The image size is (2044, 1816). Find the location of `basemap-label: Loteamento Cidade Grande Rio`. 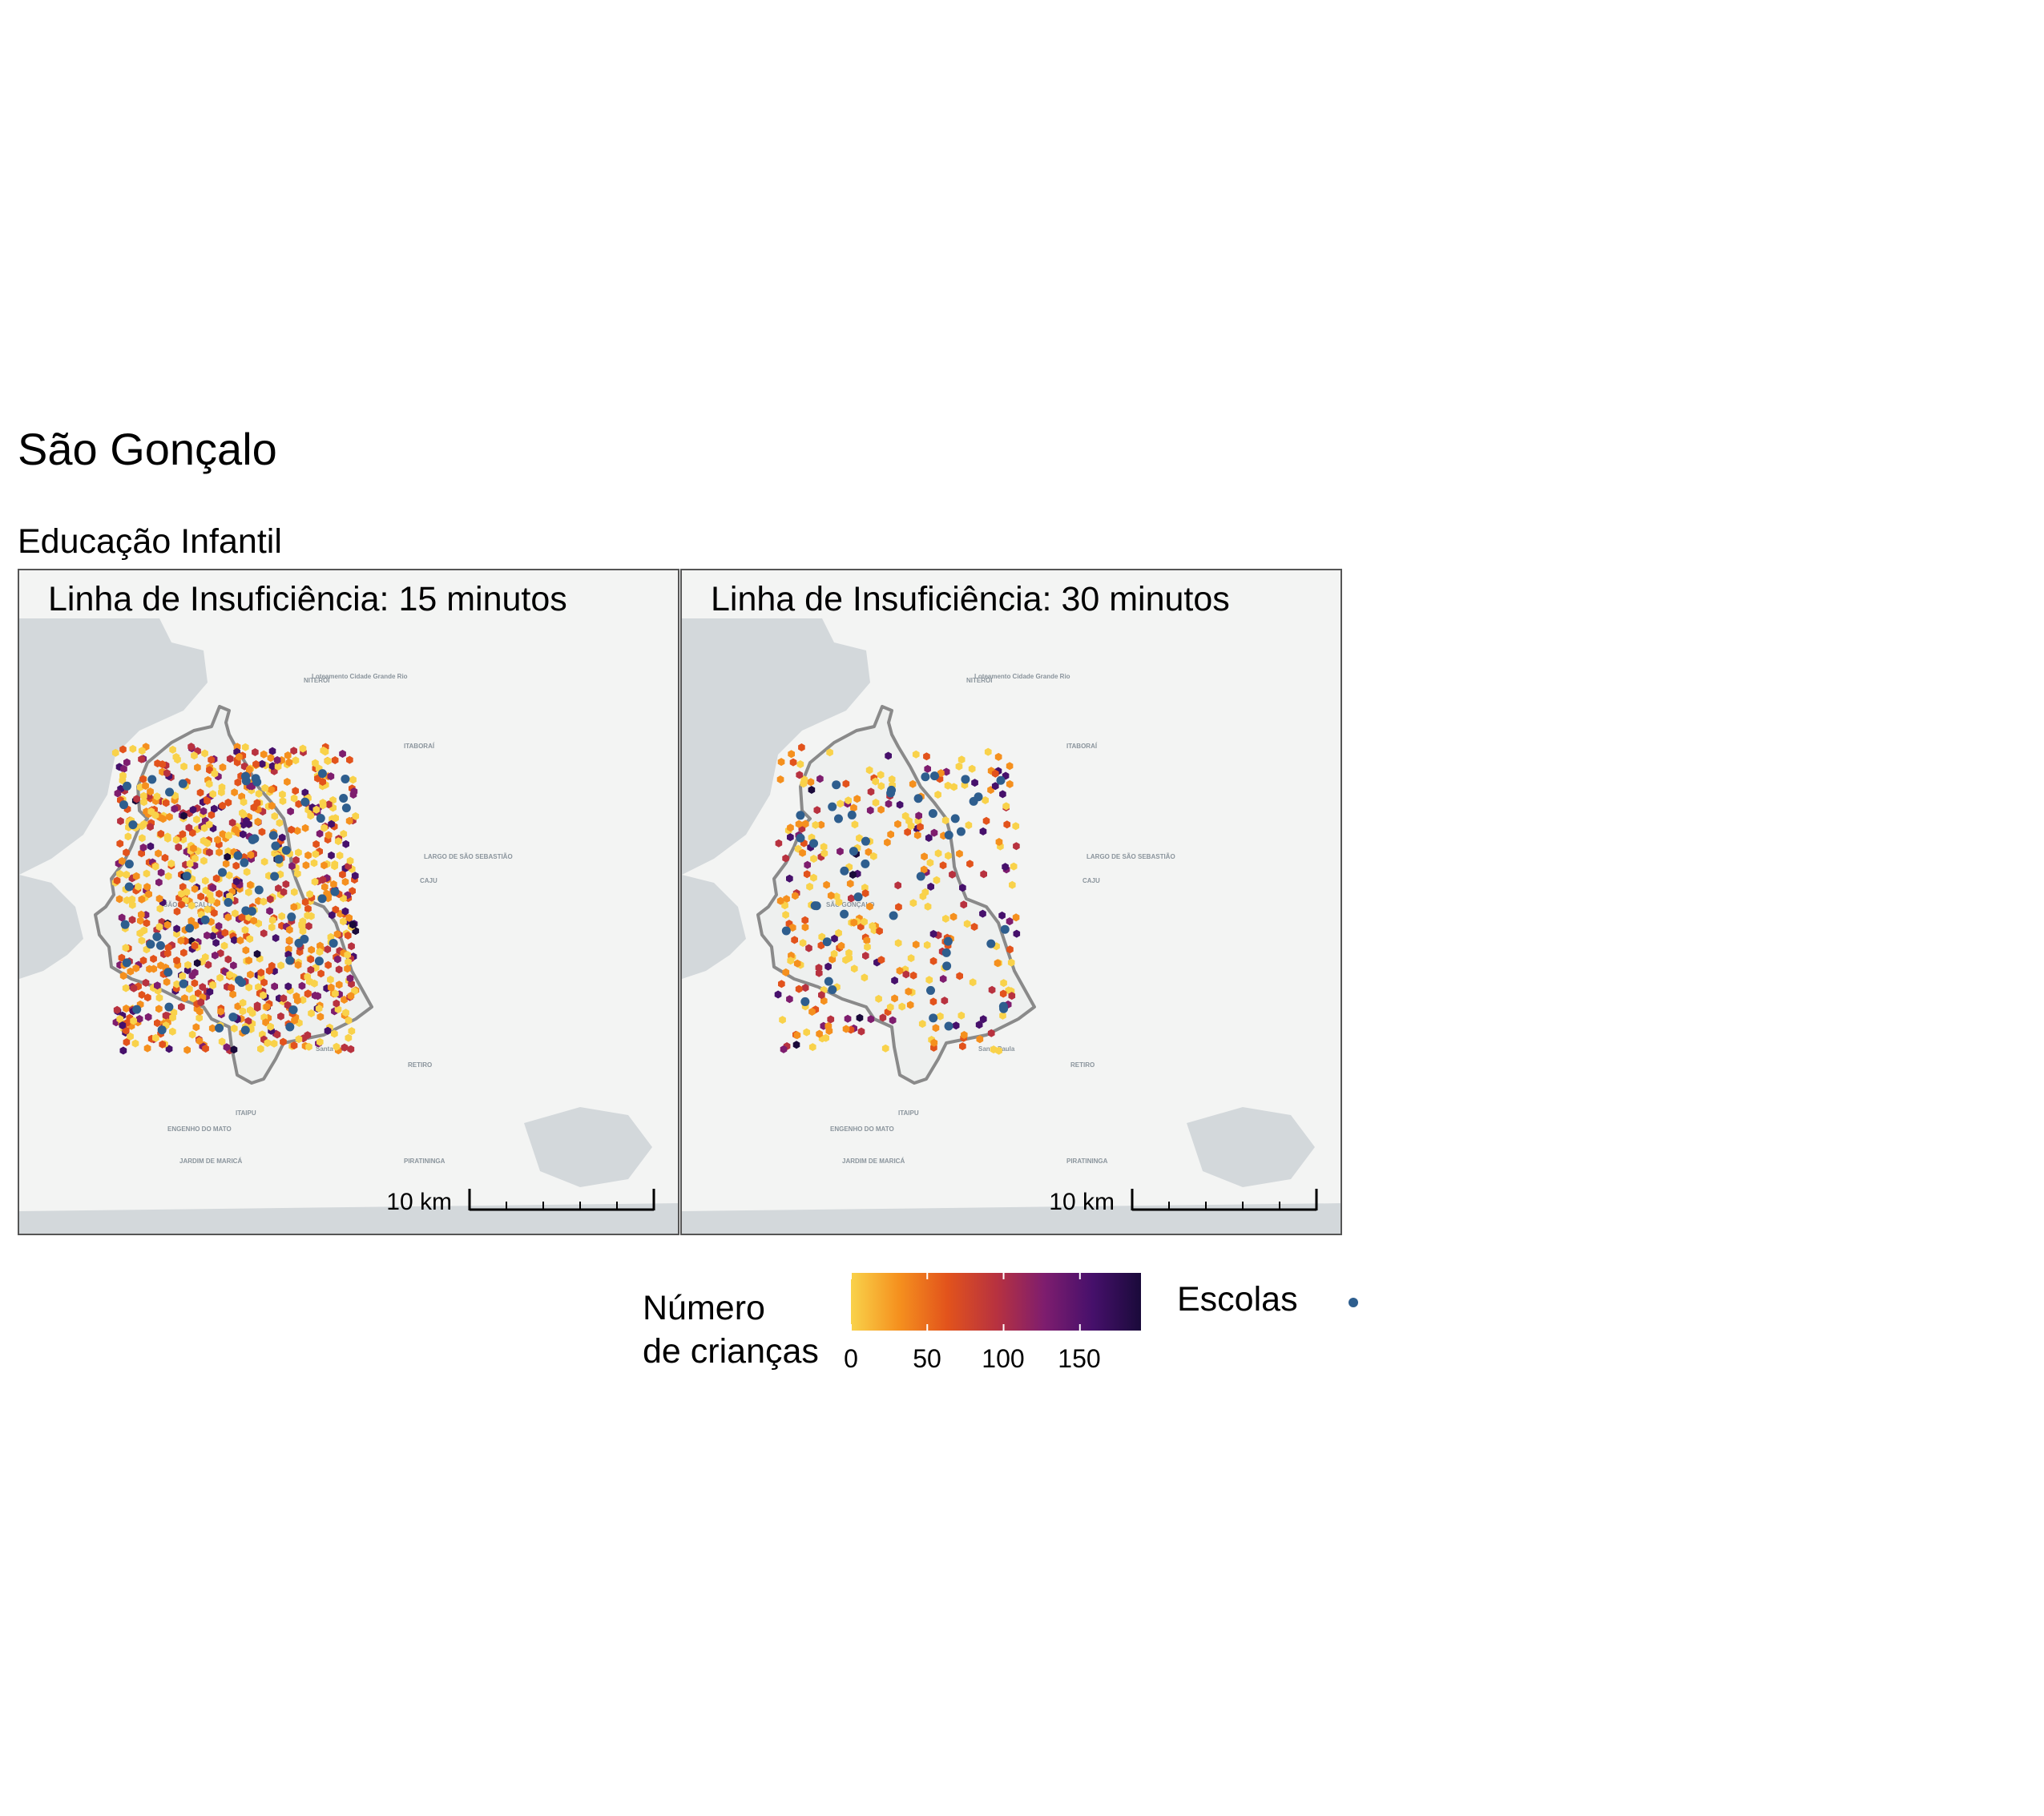

basemap-label: Loteamento Cidade Grande Rio is located at coordinates (360, 677).